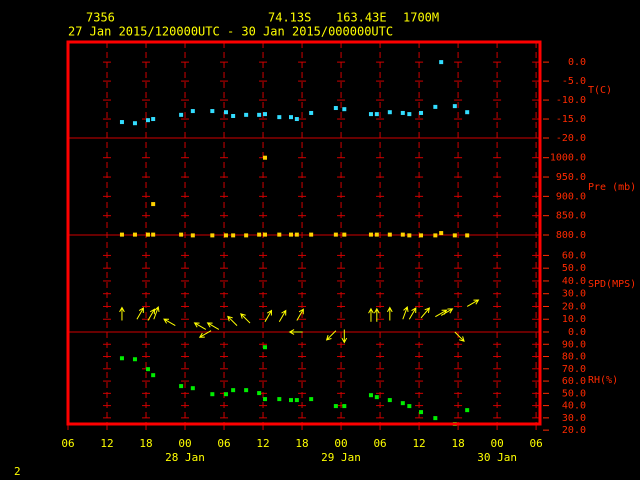  I want to click on y-tick-label: 850.0, so click(571, 216).